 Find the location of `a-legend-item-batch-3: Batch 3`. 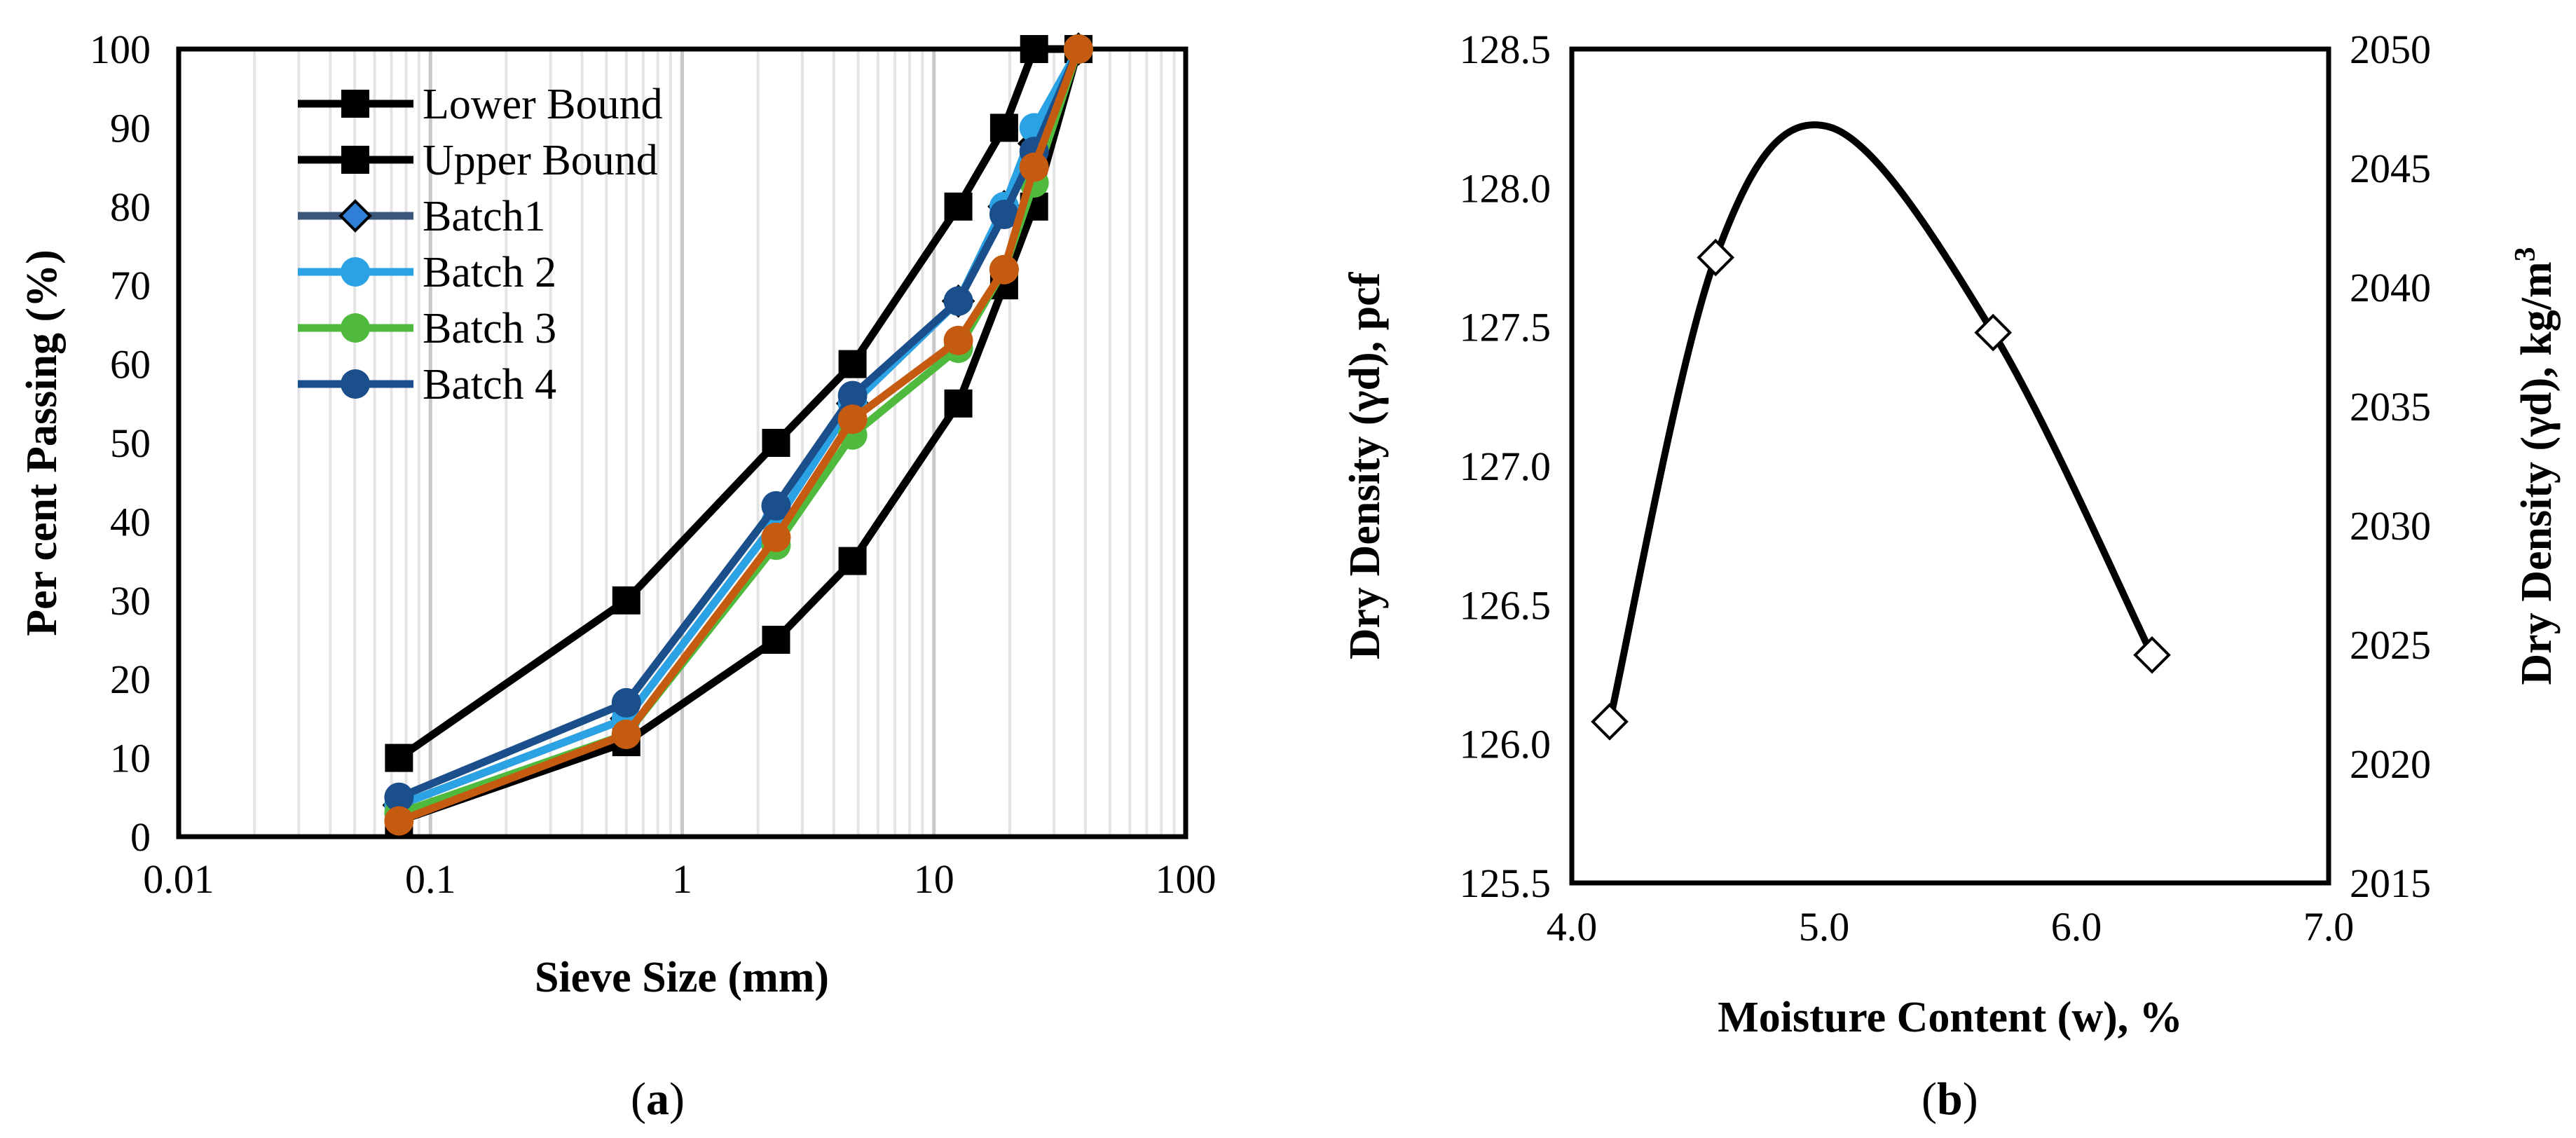

a-legend-item-batch-3: Batch 3 is located at coordinates (427, 328).